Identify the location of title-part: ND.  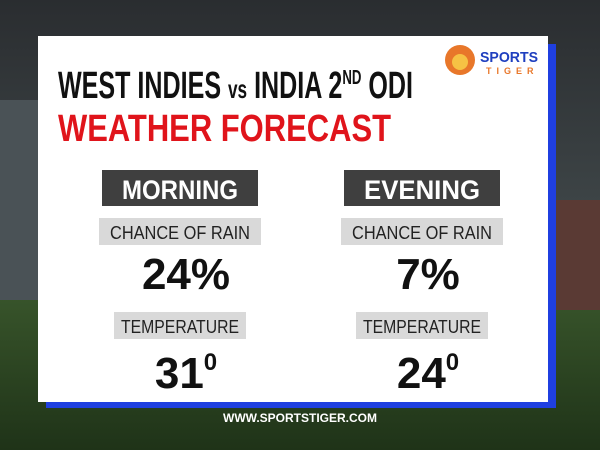
(351, 78).